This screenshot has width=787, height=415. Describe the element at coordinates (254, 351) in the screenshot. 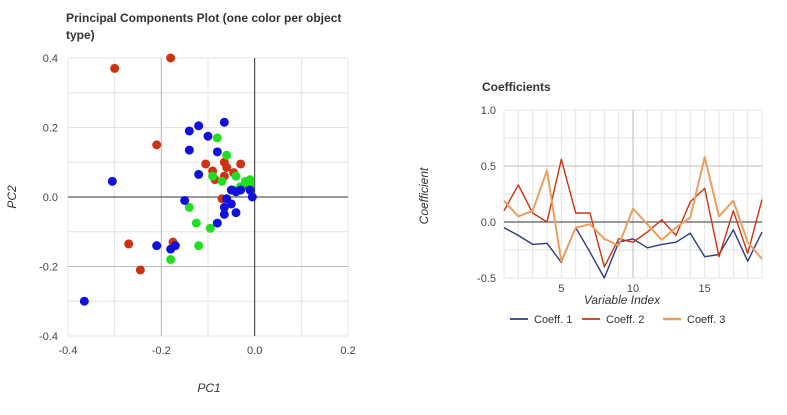

I see `scatter-xtick-label: 0.0` at that location.